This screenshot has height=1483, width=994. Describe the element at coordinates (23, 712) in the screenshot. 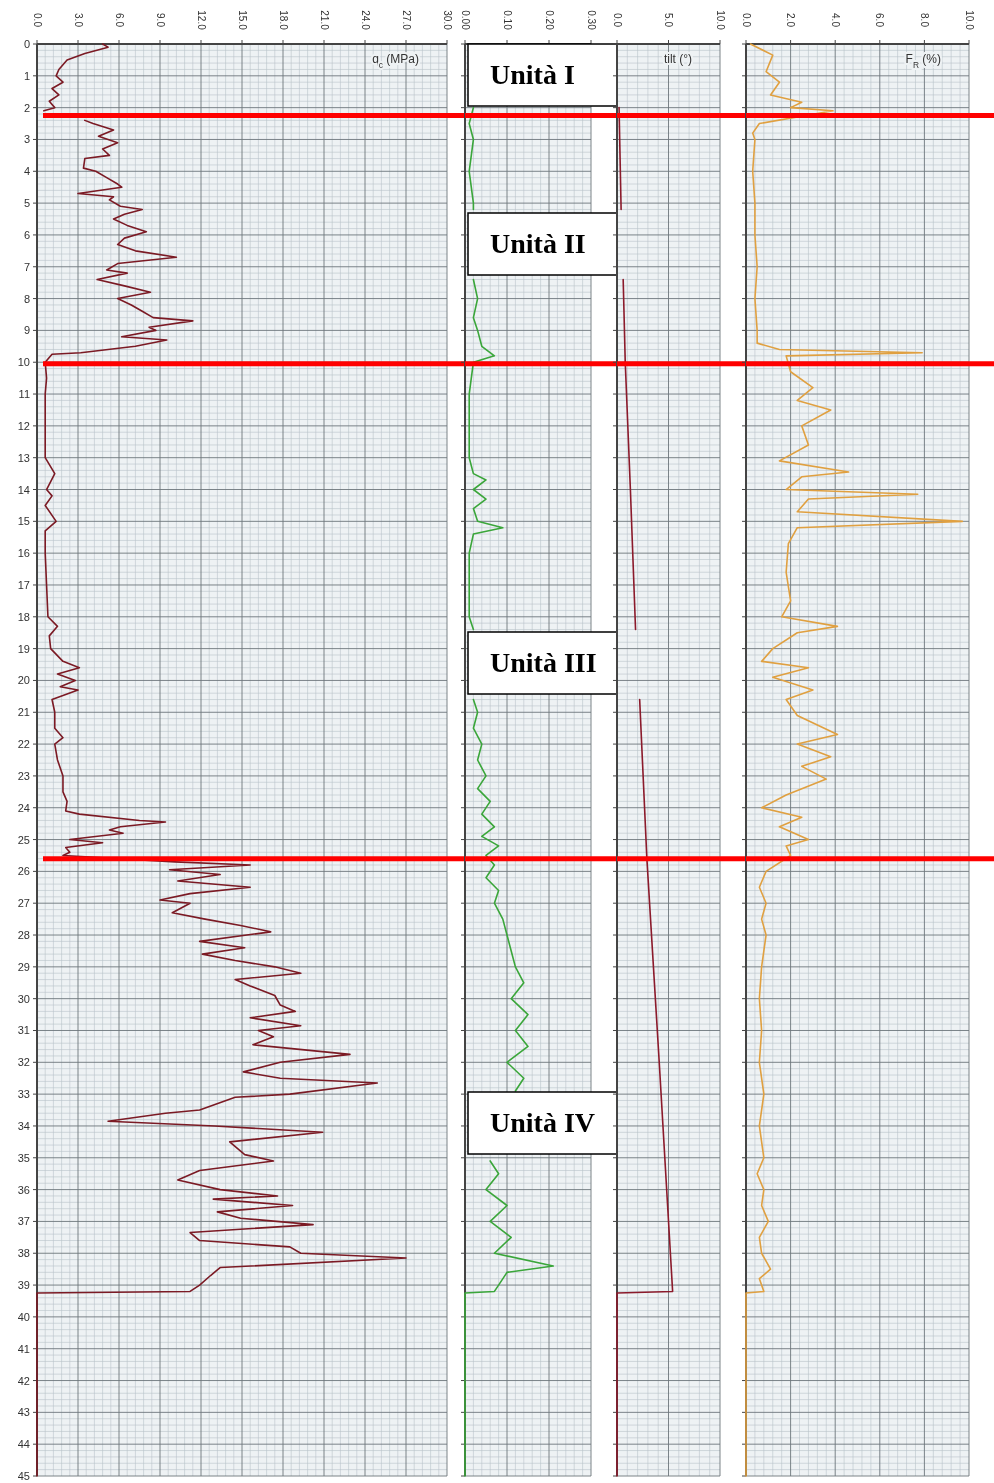

I see `y-tick-label: 21` at that location.